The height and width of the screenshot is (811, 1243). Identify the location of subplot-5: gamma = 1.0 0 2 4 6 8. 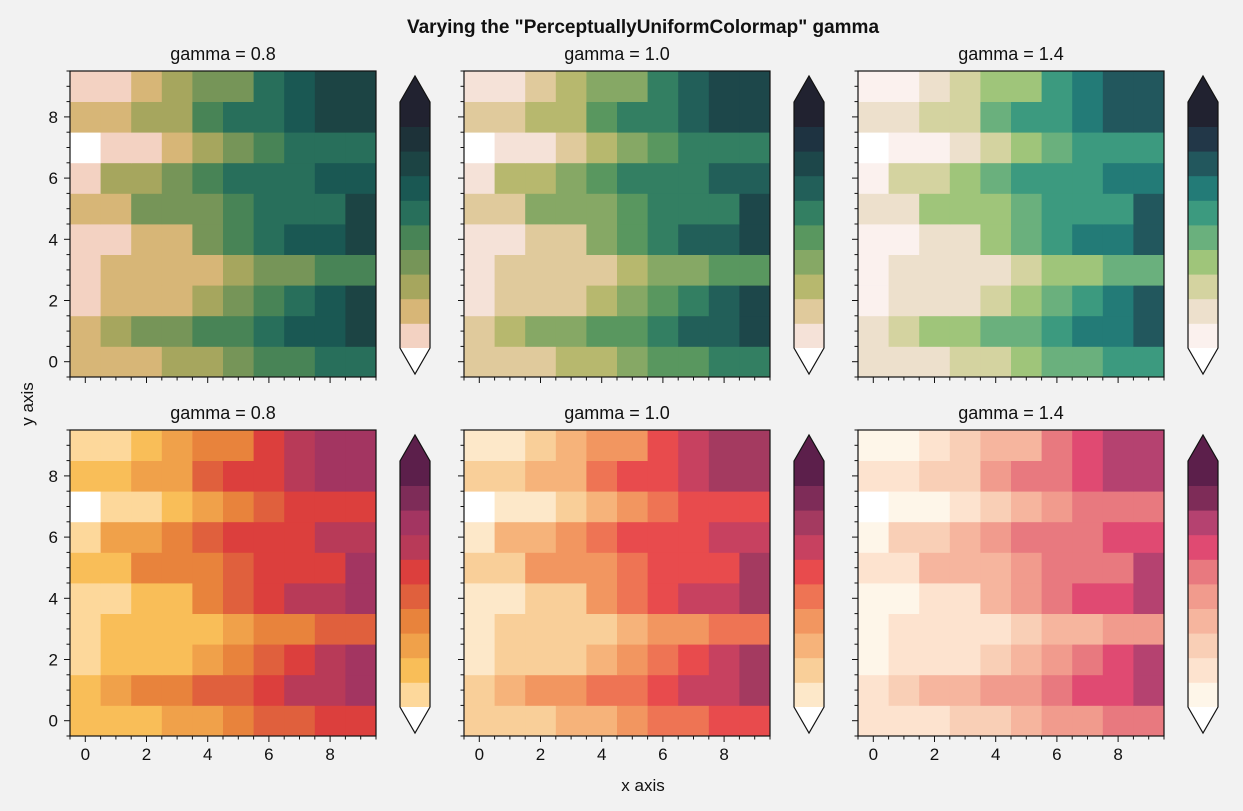
(641, 583).